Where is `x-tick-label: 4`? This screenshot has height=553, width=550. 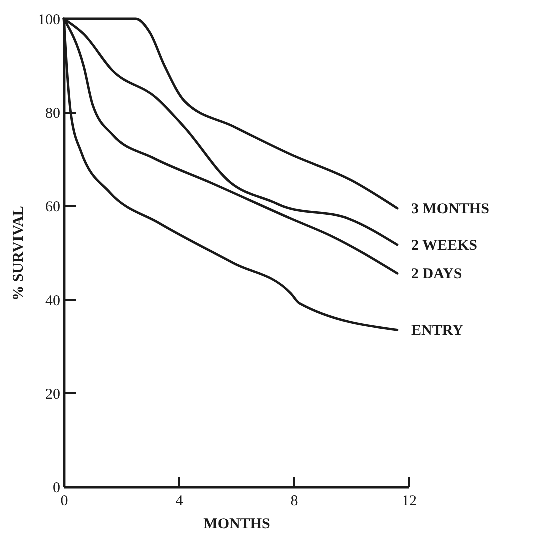
x-tick-label: 4 is located at coordinates (180, 502).